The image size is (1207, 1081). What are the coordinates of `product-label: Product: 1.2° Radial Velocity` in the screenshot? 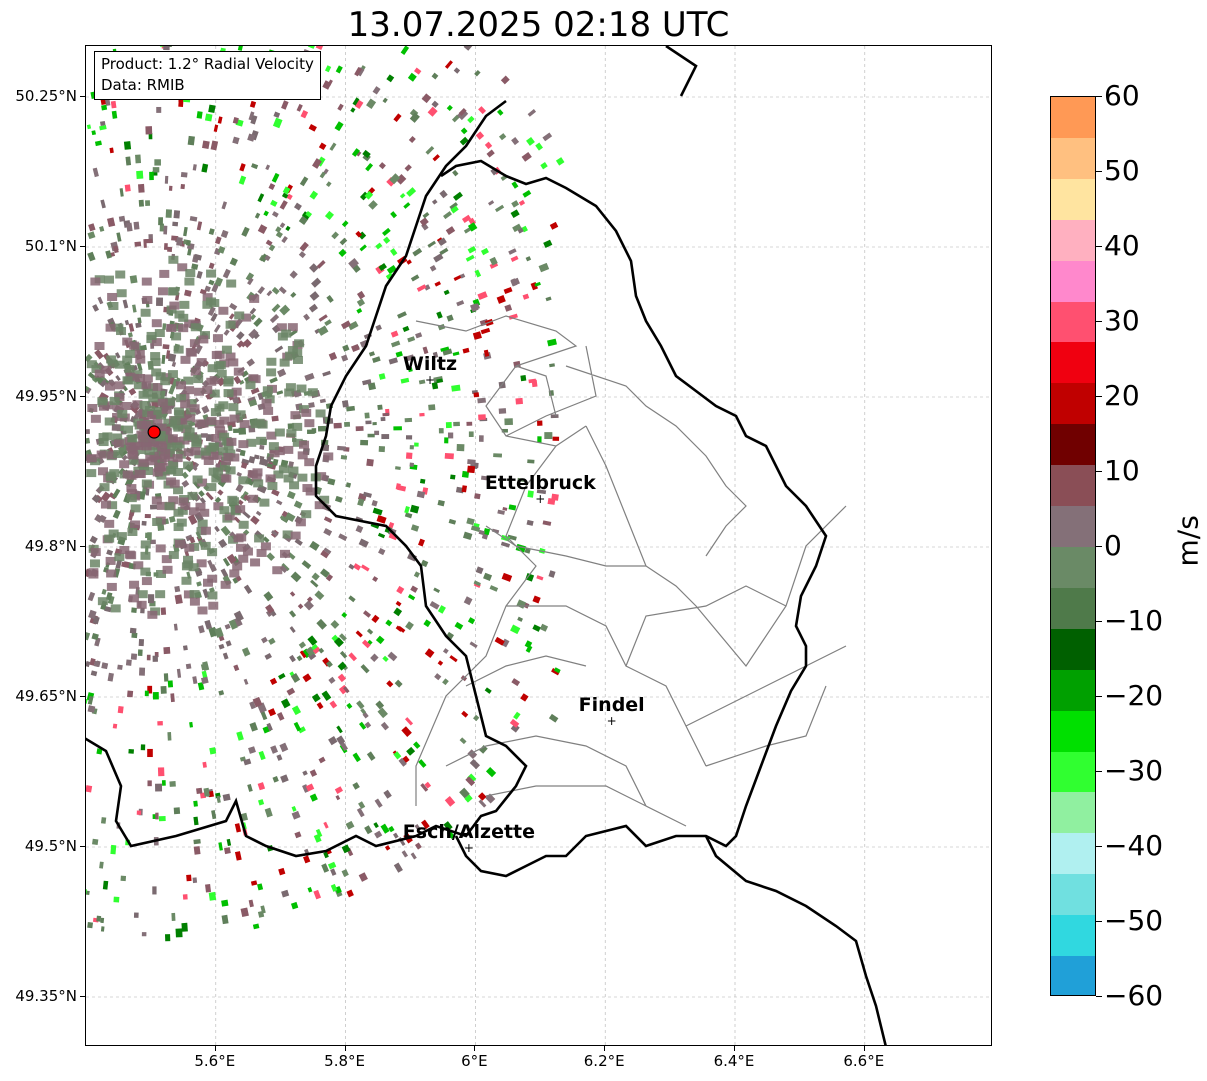 It's located at (207, 64).